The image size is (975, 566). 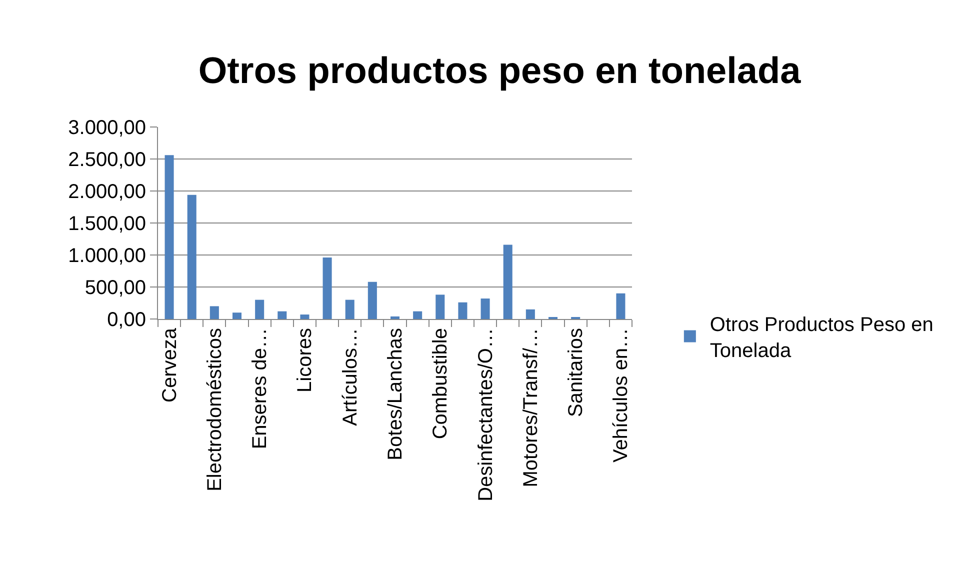 I want to click on y-tick-label: 0,00, so click(x=126, y=320).